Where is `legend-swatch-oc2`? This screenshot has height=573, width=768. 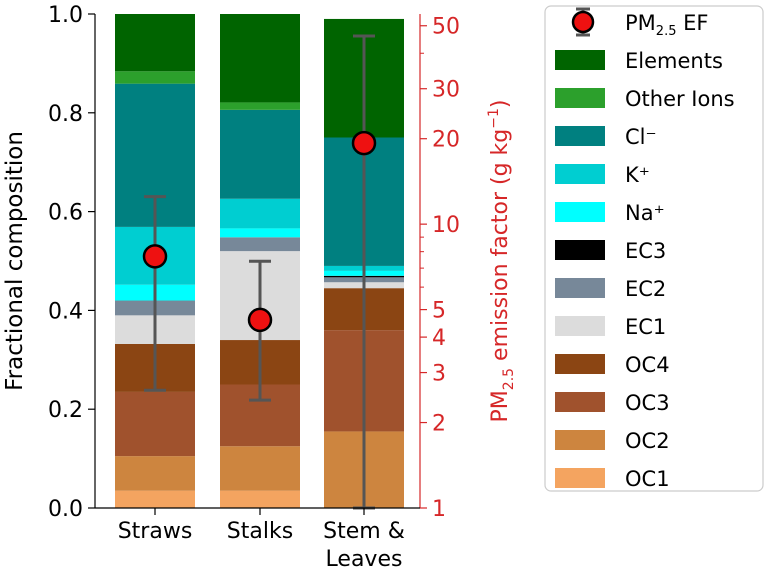
legend-swatch-oc2 is located at coordinates (580, 440).